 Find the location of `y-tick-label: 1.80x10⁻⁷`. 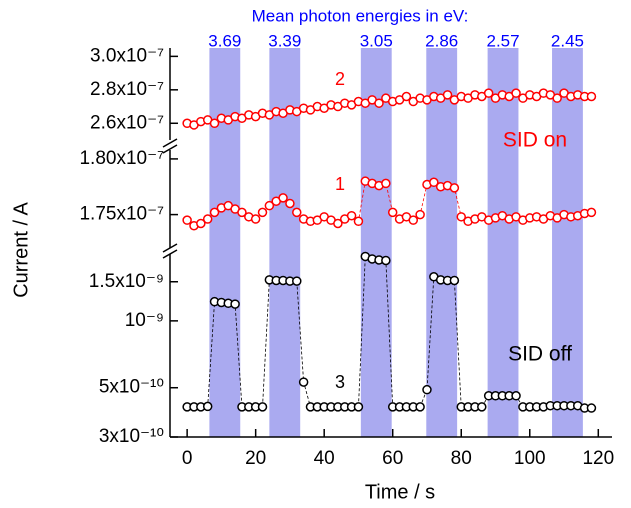

y-tick-label: 1.80x10⁻⁷ is located at coordinates (121, 158).